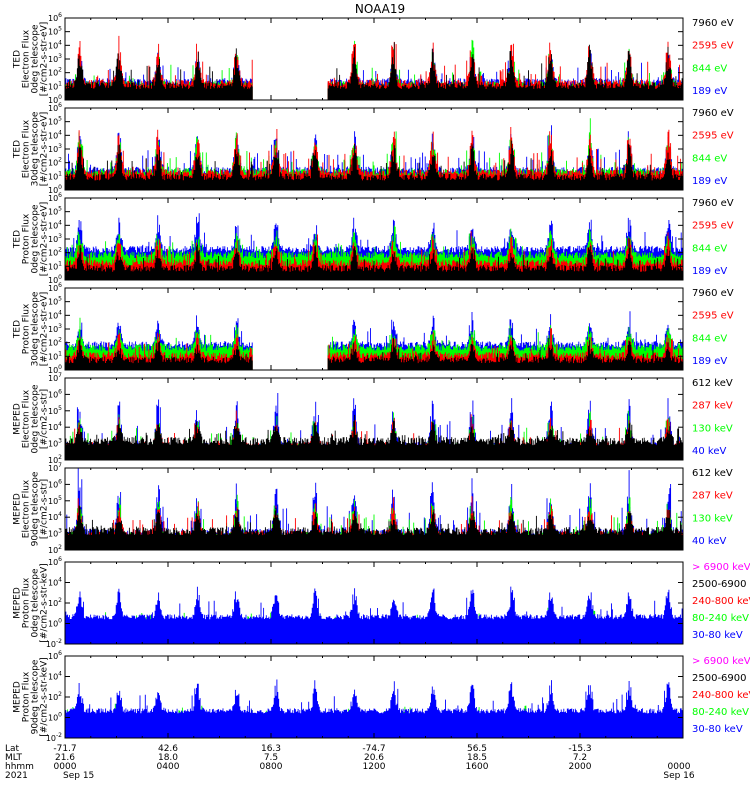  Describe the element at coordinates (78, 776) in the screenshot. I see `x-tick-label-date: Sep 15` at that location.